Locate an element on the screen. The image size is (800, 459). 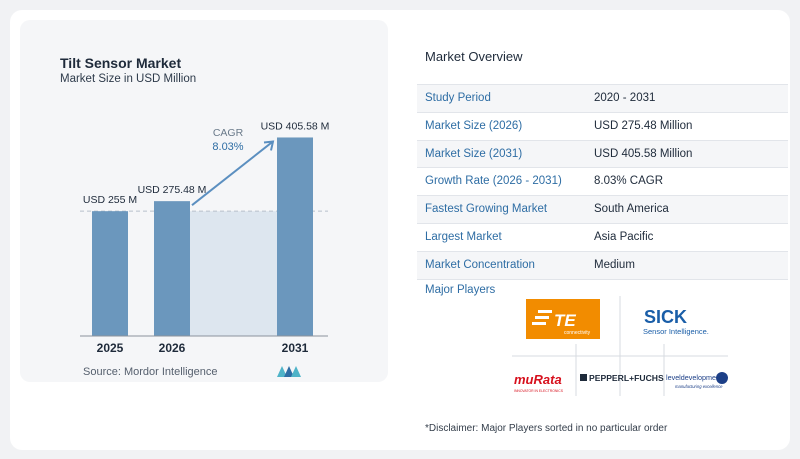
market-overview-title: Market Overview is located at coordinates (474, 56).